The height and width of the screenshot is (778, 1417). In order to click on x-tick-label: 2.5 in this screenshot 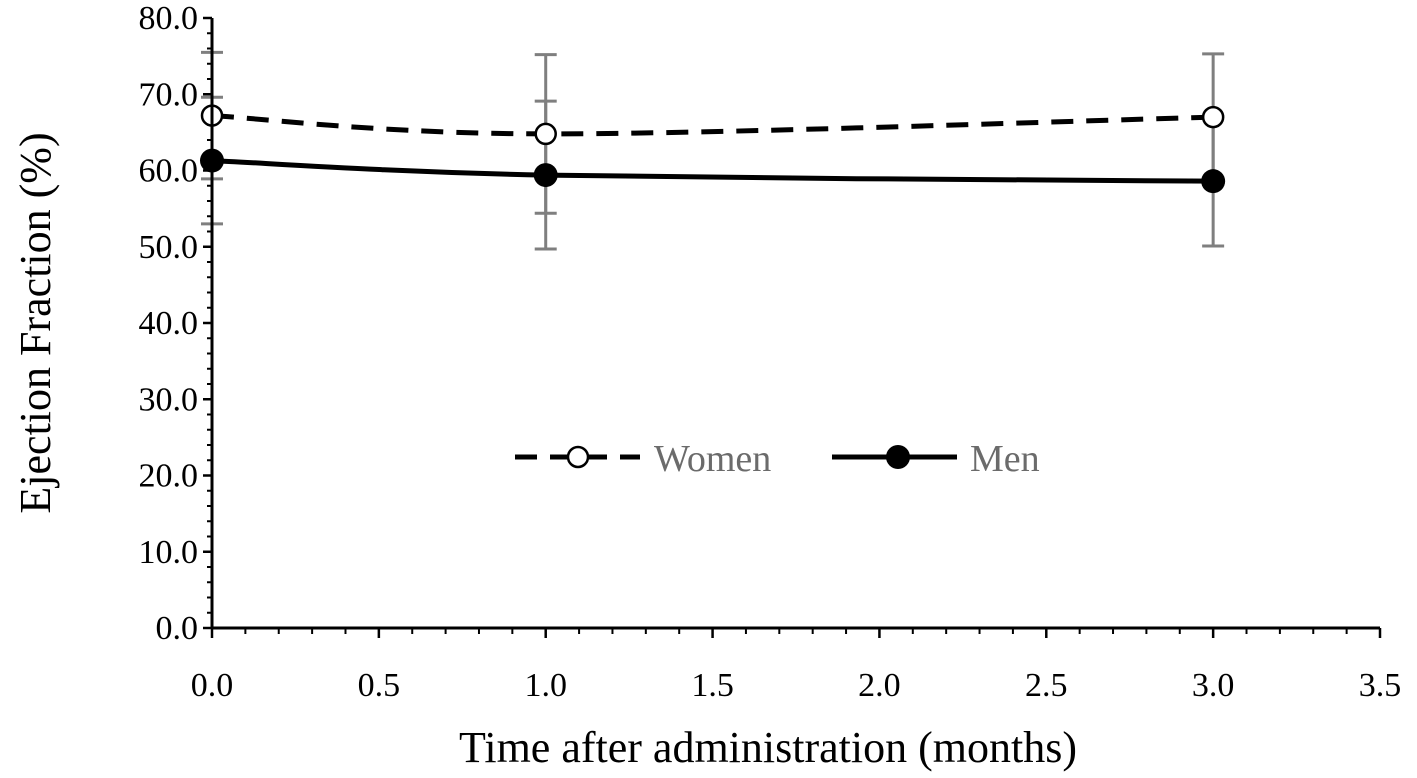, I will do `click(1046, 685)`.